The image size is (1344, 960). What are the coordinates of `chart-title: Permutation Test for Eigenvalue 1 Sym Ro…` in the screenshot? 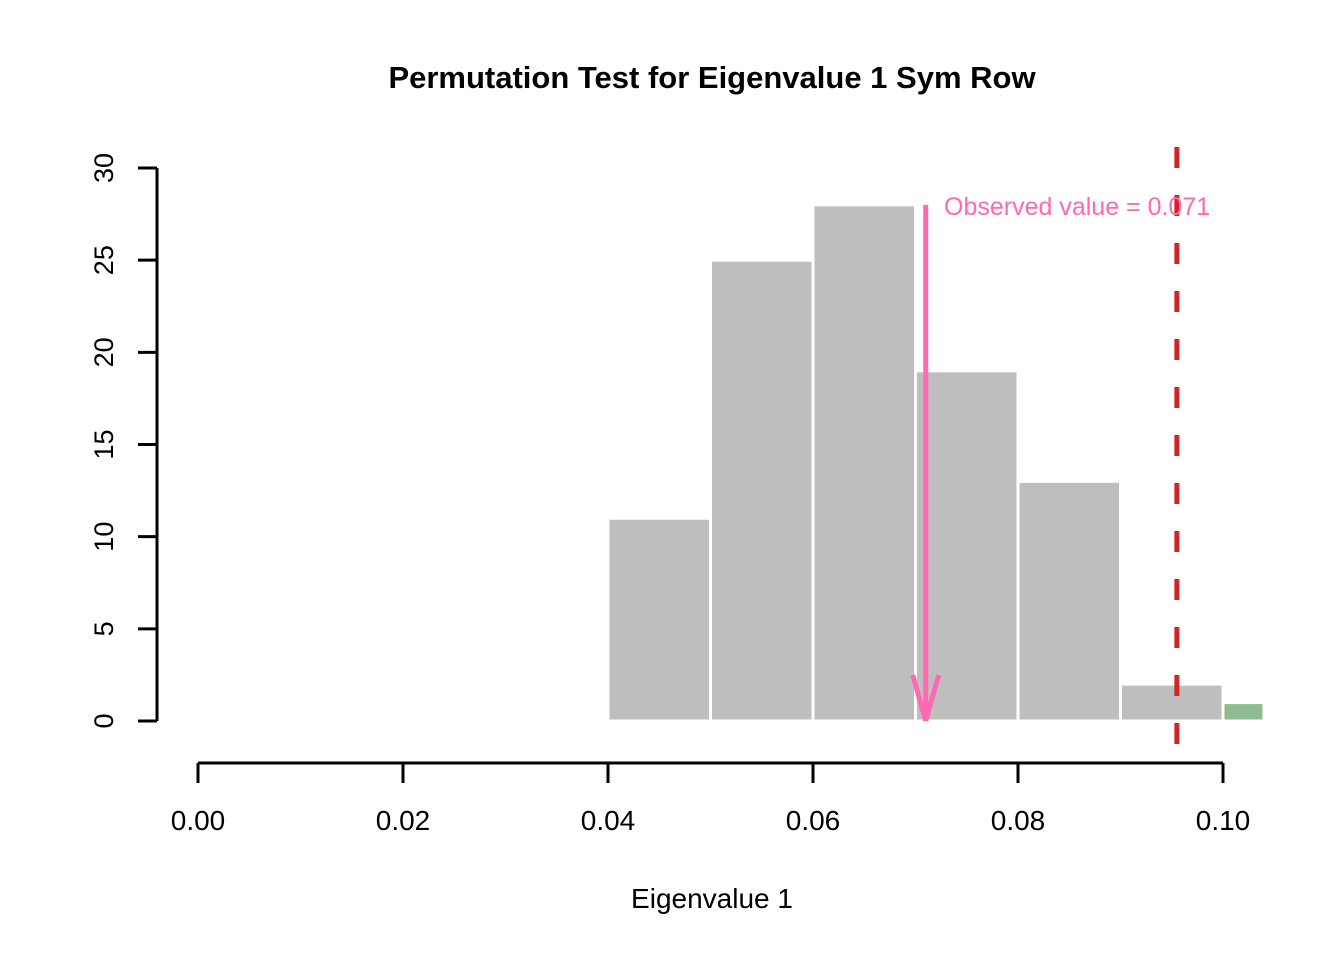 It's located at (712, 77).